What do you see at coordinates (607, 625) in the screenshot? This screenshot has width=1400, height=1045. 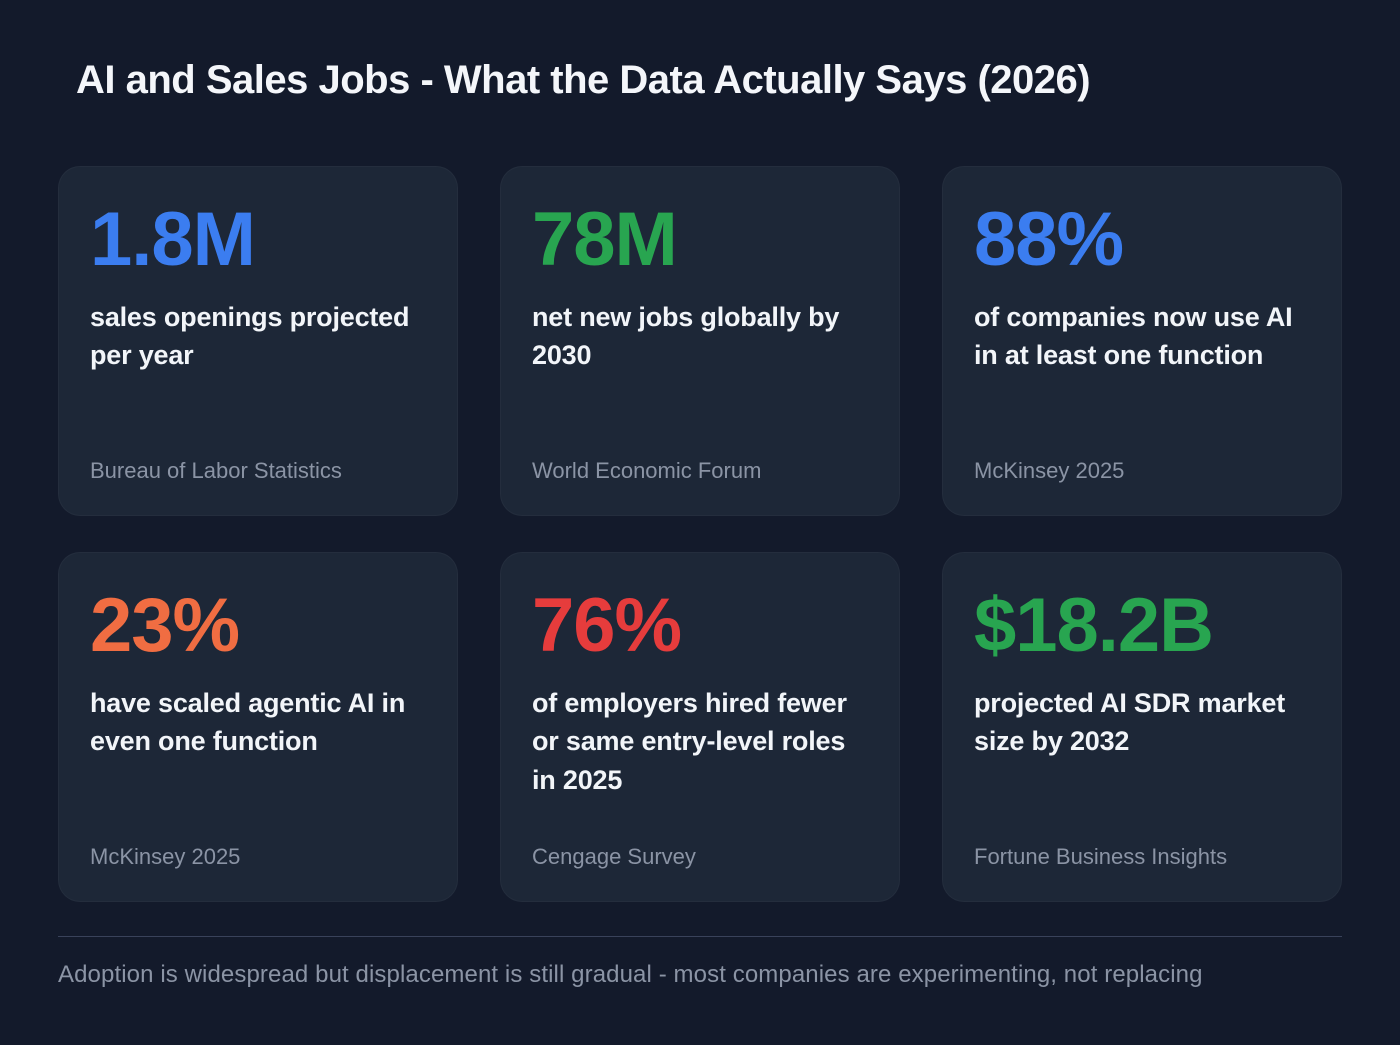 I see `stat-value: 76%` at bounding box center [607, 625].